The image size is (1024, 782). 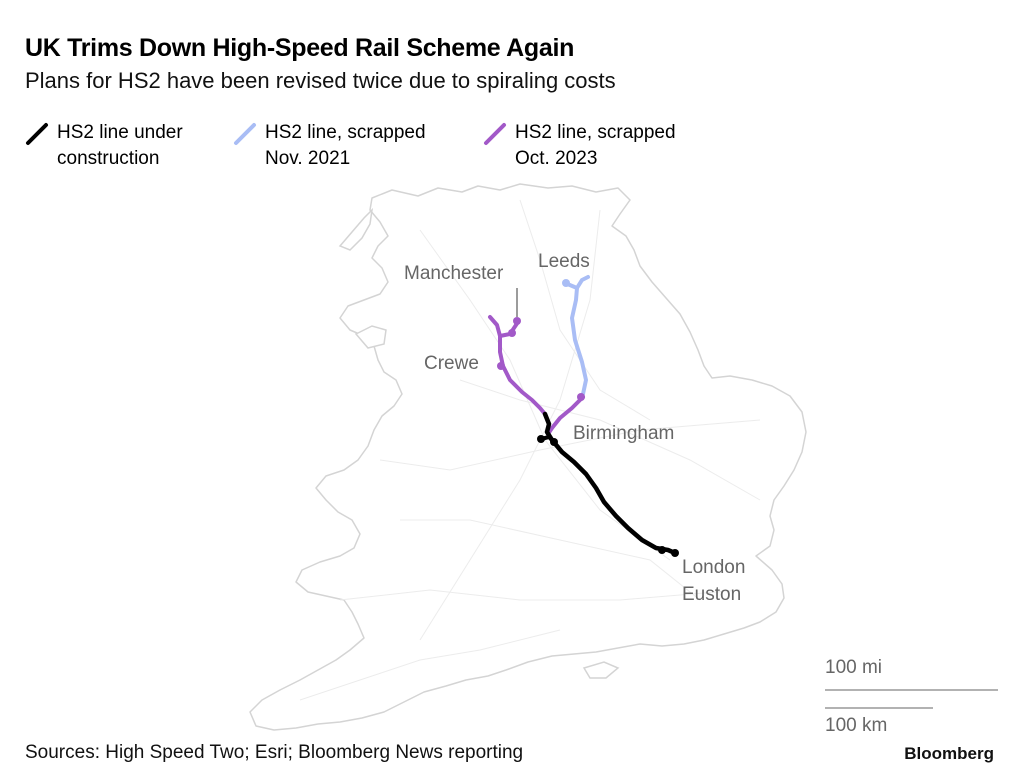 I want to click on legend-label-scrapped-2023: HS2 line, scrapped Oct. 2023, so click(x=595, y=145).